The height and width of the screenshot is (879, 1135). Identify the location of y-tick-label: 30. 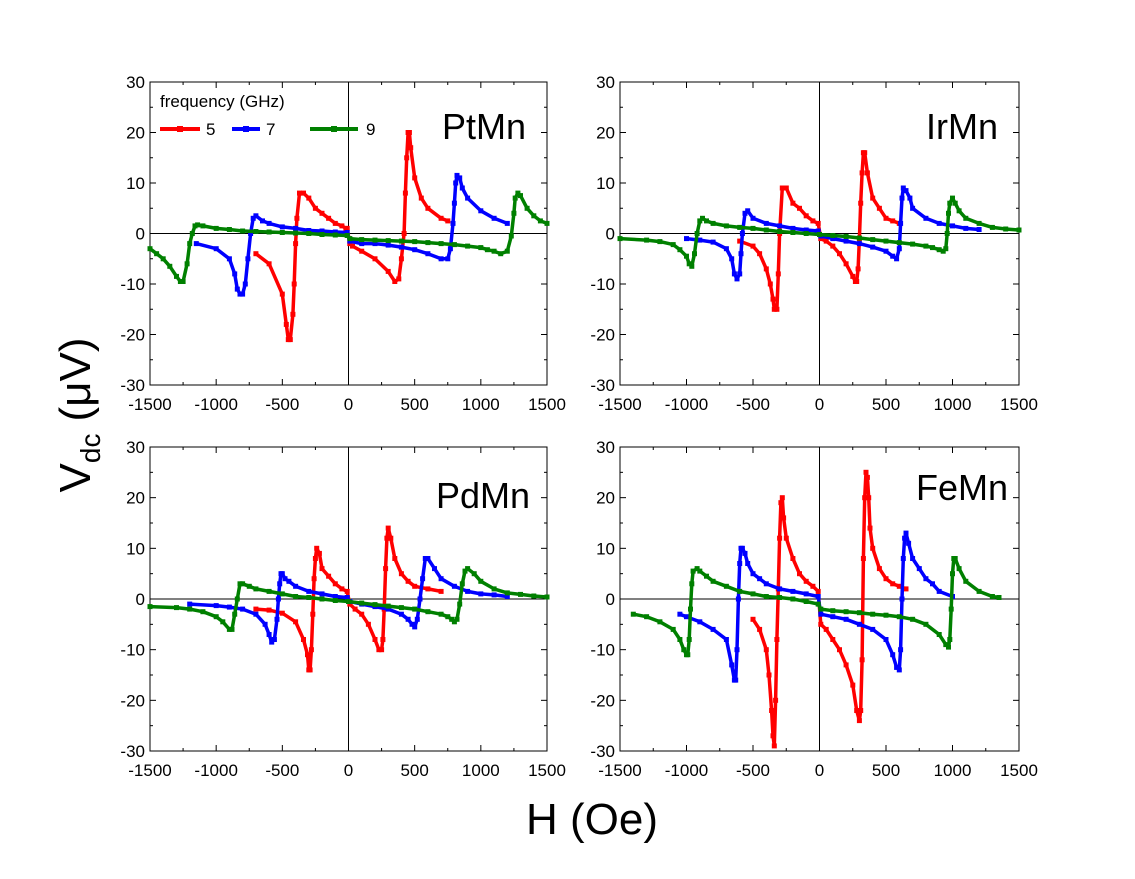
(605, 82).